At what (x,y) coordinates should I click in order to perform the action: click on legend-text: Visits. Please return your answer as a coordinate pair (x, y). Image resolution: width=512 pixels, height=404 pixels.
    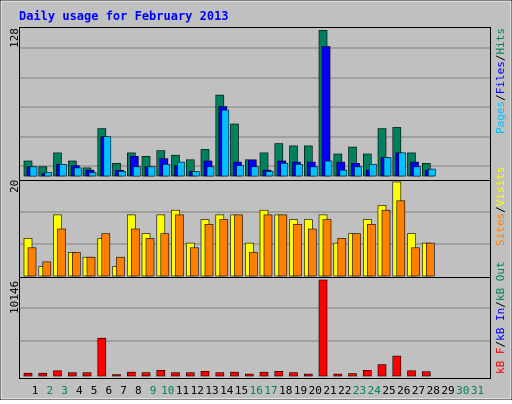
    Looking at the image, I should click on (500, 187).